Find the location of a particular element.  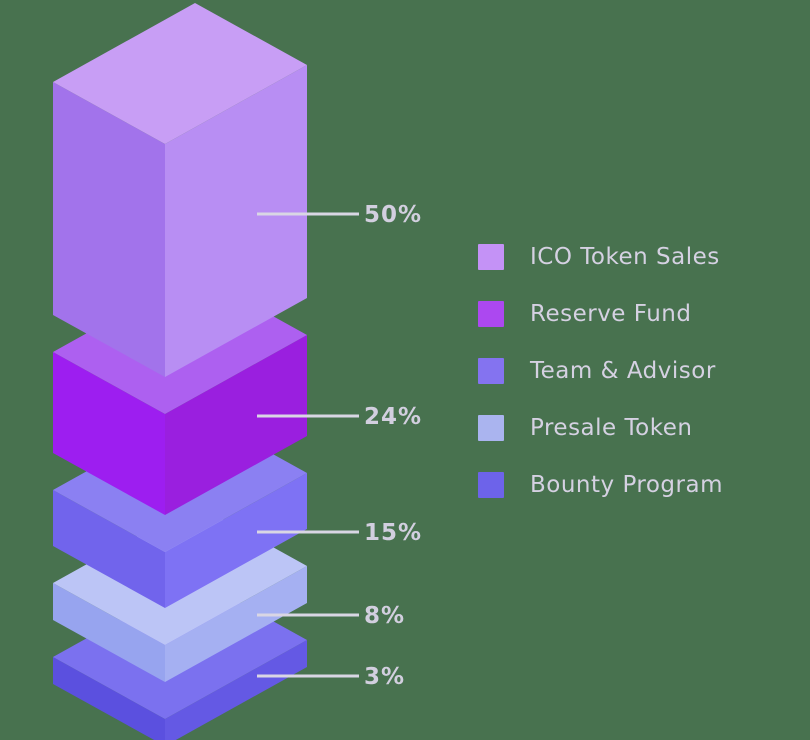

presale-right-face is located at coordinates (236, 624).